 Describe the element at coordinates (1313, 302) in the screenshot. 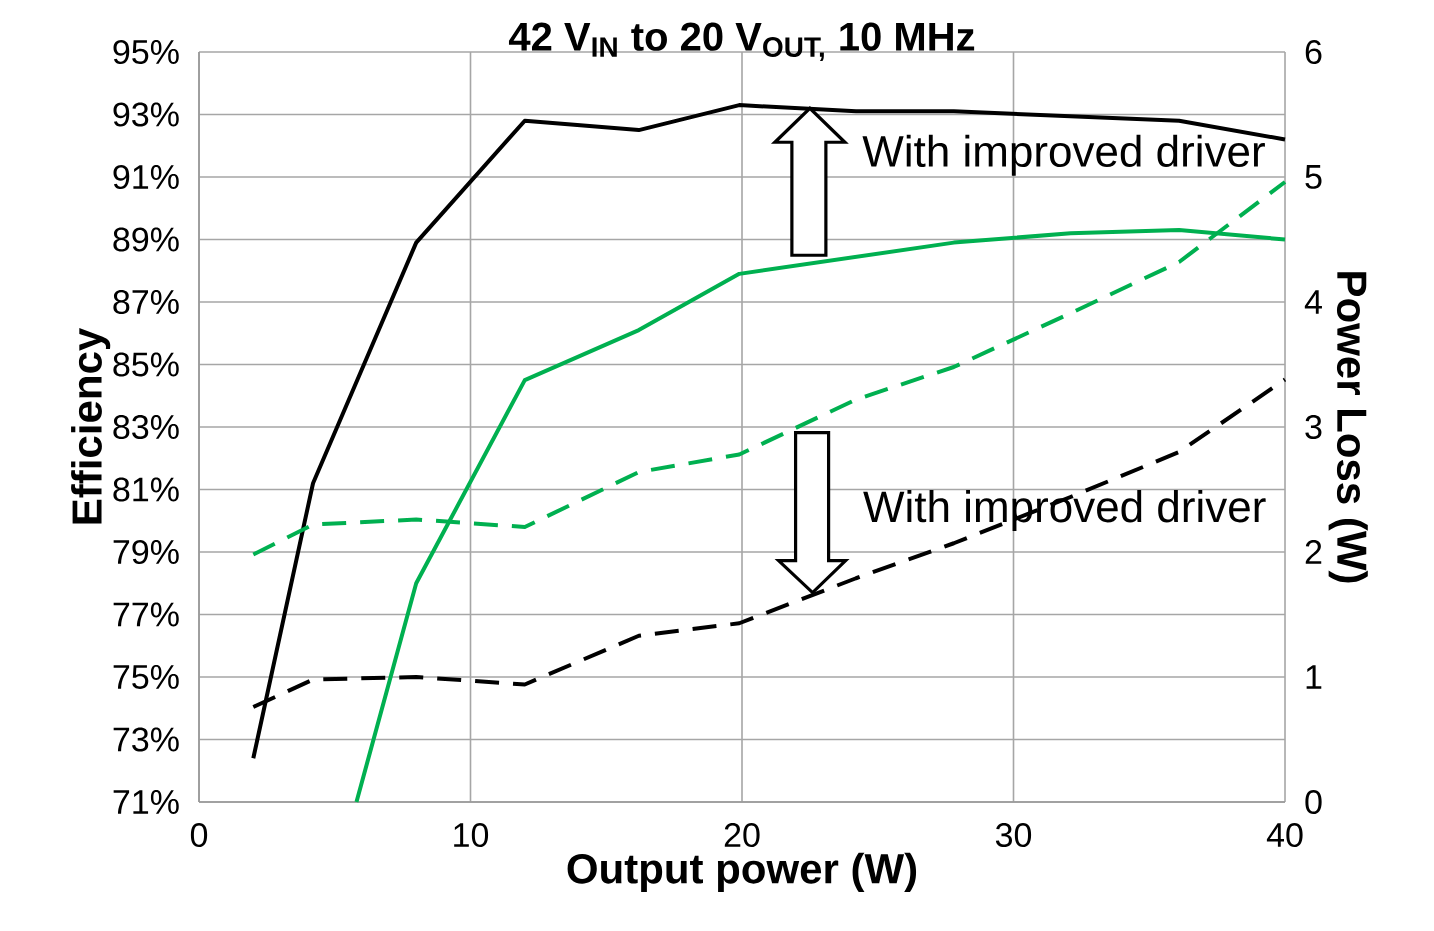

I see `y2-tick-label: 4` at that location.